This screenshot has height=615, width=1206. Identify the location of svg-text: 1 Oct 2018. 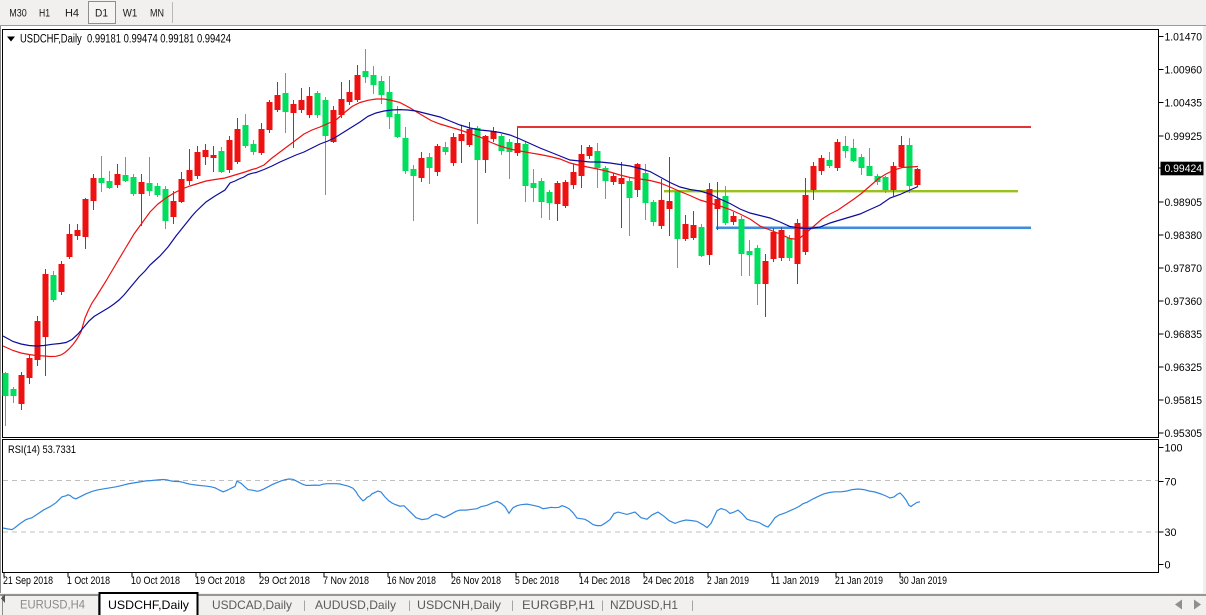
(88, 581).